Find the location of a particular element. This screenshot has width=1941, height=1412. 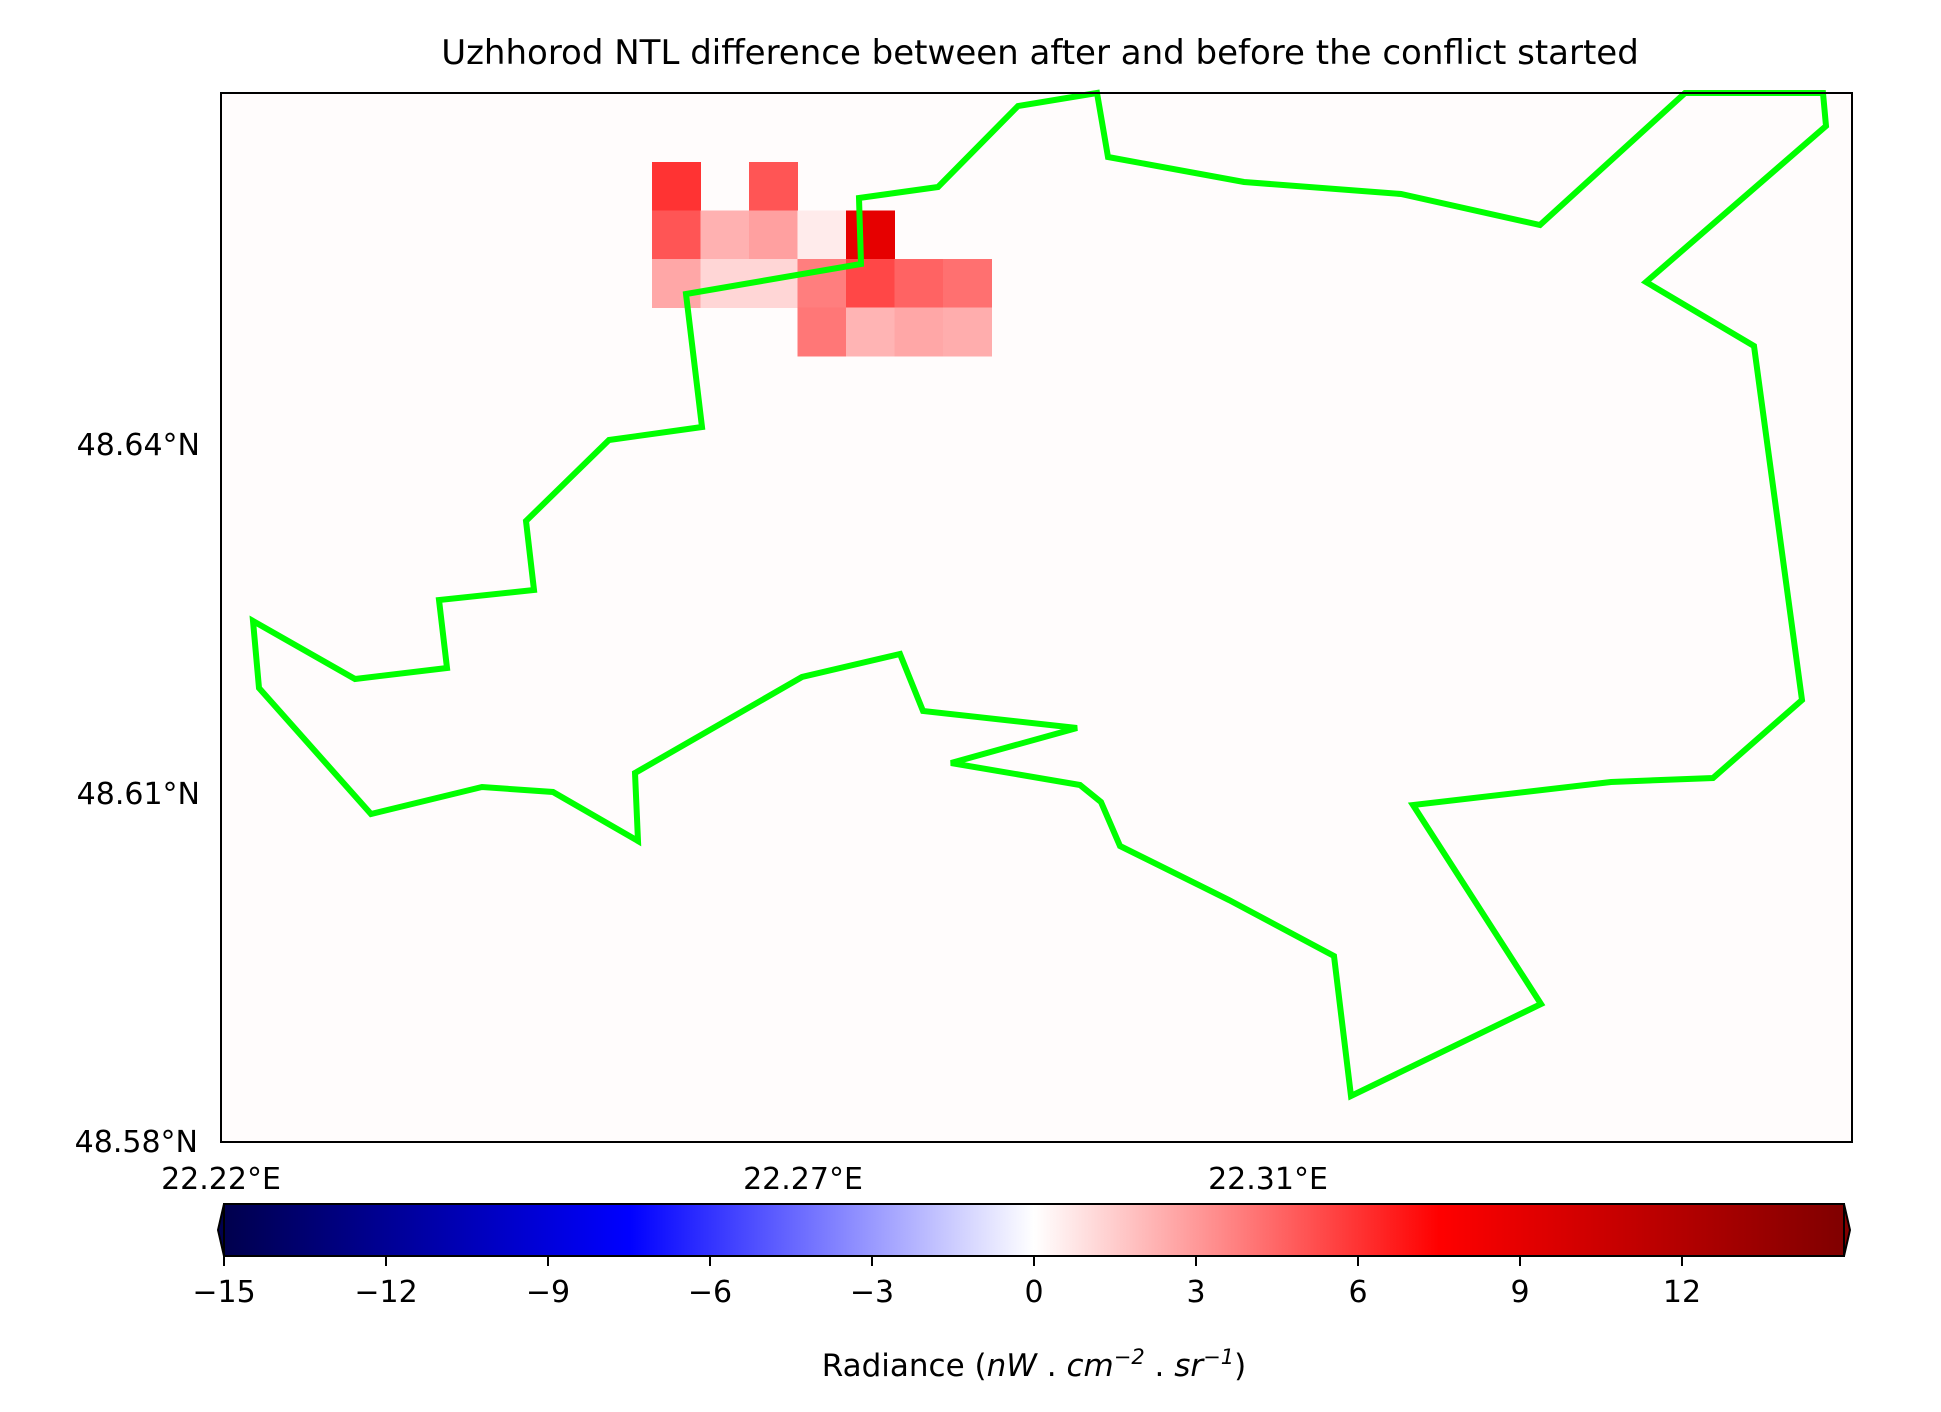

colorbar-label: Radiance (nW . cm−2 . sr−1) is located at coordinates (1034, 1364).